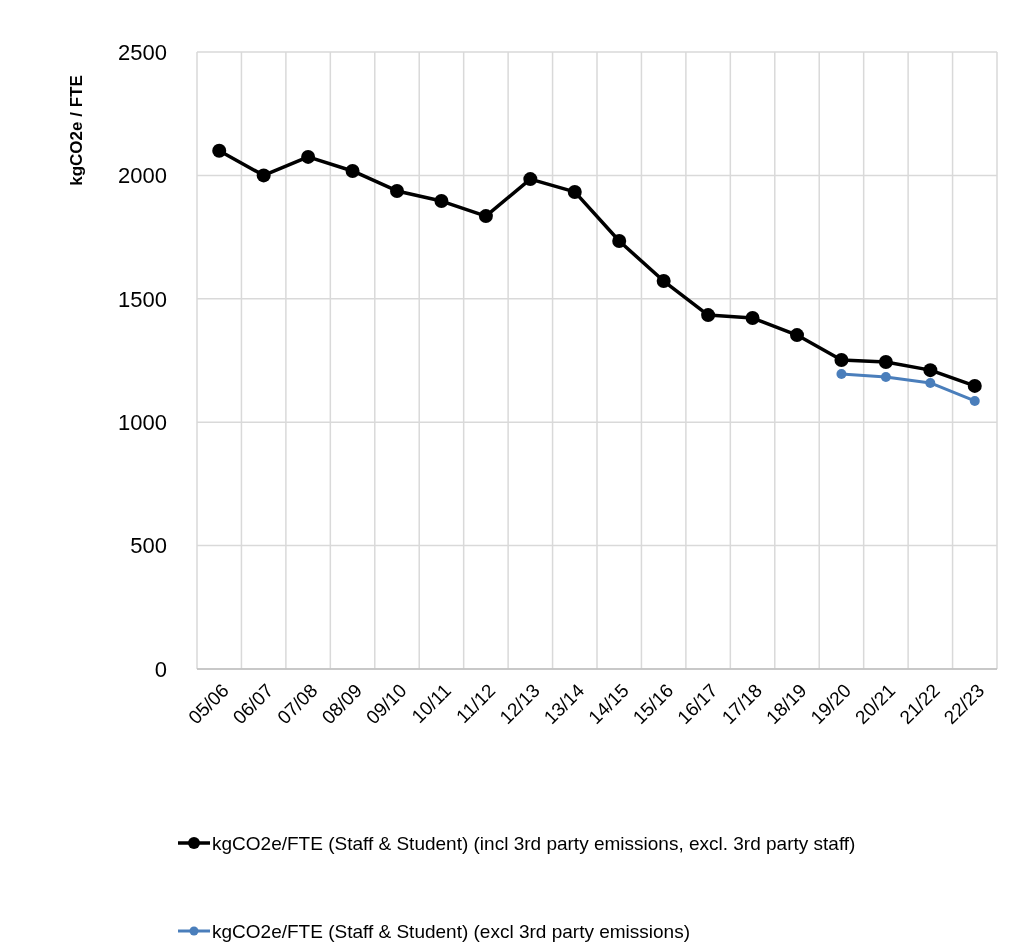 This screenshot has width=1020, height=951. Describe the element at coordinates (142, 52) in the screenshot. I see `y-tick-label: 2500` at that location.